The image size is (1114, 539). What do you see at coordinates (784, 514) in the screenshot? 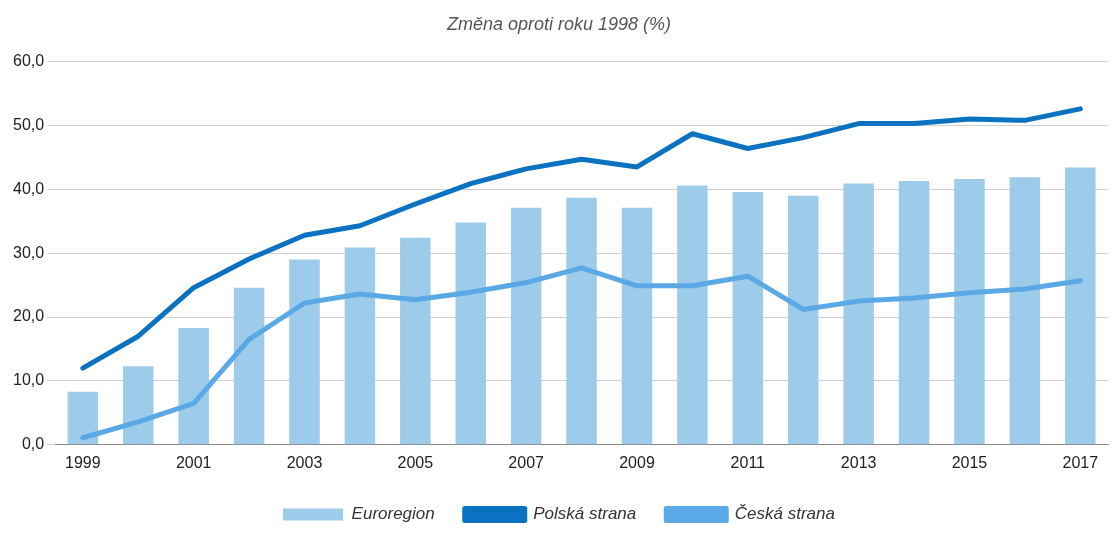
I see `legend-label: Česká strana` at bounding box center [784, 514].